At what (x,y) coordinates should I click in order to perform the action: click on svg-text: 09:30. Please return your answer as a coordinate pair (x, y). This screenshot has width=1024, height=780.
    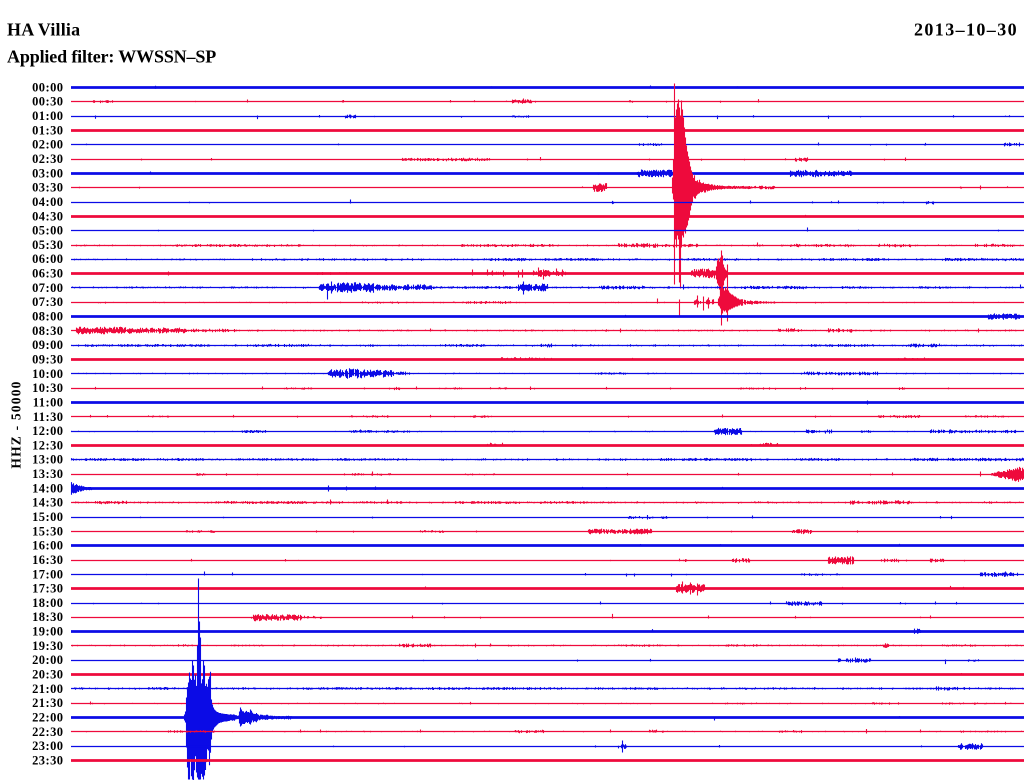
    Looking at the image, I should click on (47, 360).